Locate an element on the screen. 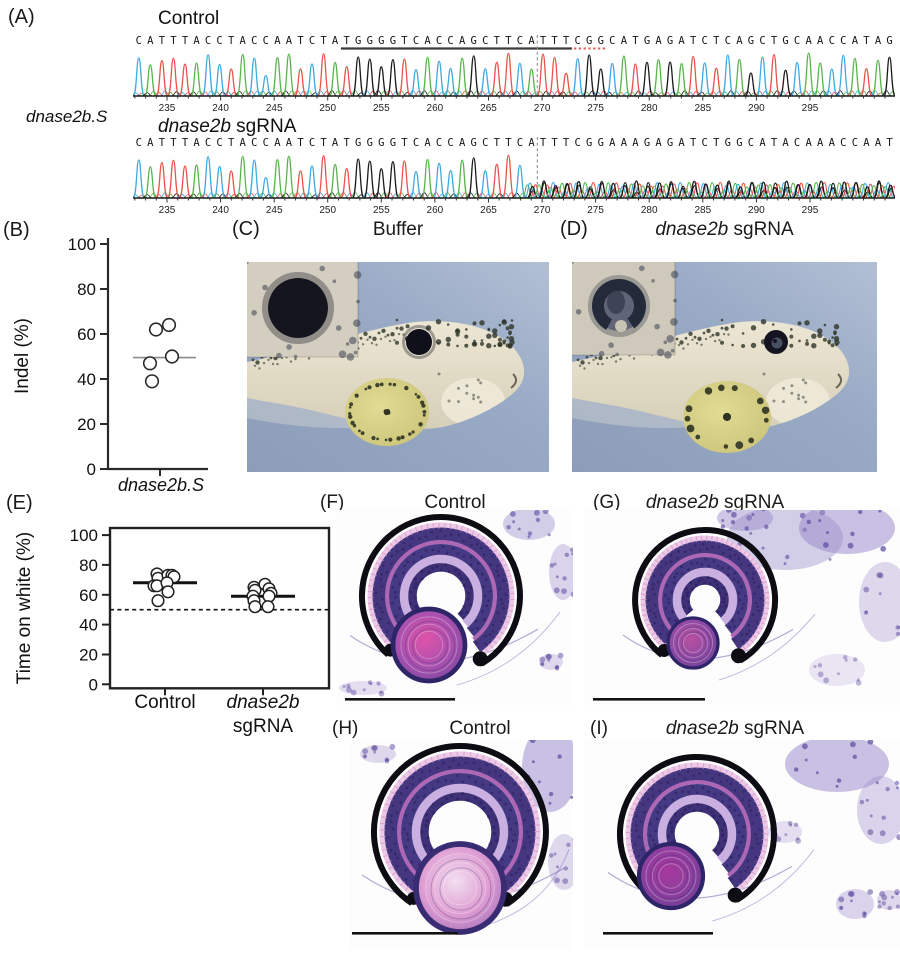 The width and height of the screenshot is (900, 960). panel-a-track1-title: Control is located at coordinates (188, 19).